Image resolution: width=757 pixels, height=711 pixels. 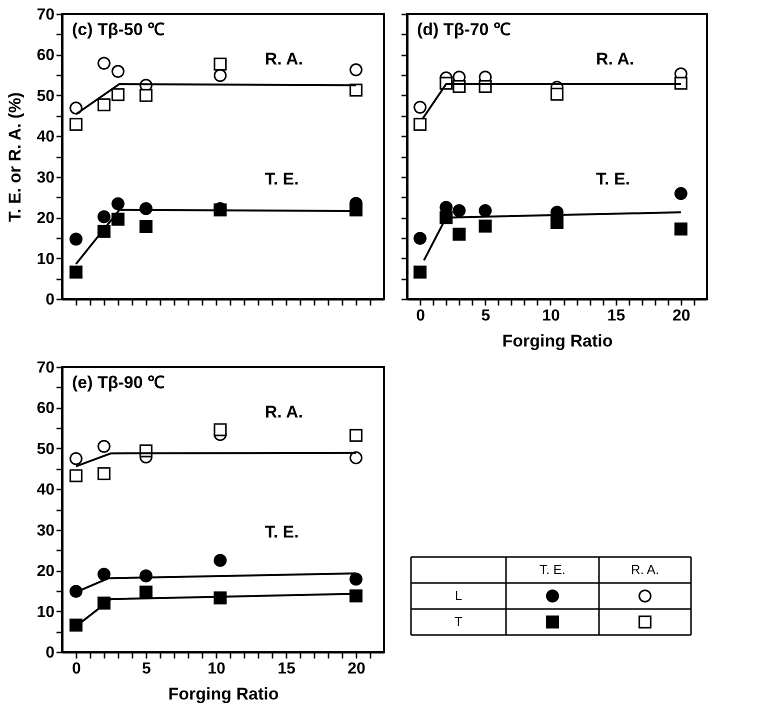 What do you see at coordinates (552, 569) in the screenshot?
I see `text: T. E.` at bounding box center [552, 569].